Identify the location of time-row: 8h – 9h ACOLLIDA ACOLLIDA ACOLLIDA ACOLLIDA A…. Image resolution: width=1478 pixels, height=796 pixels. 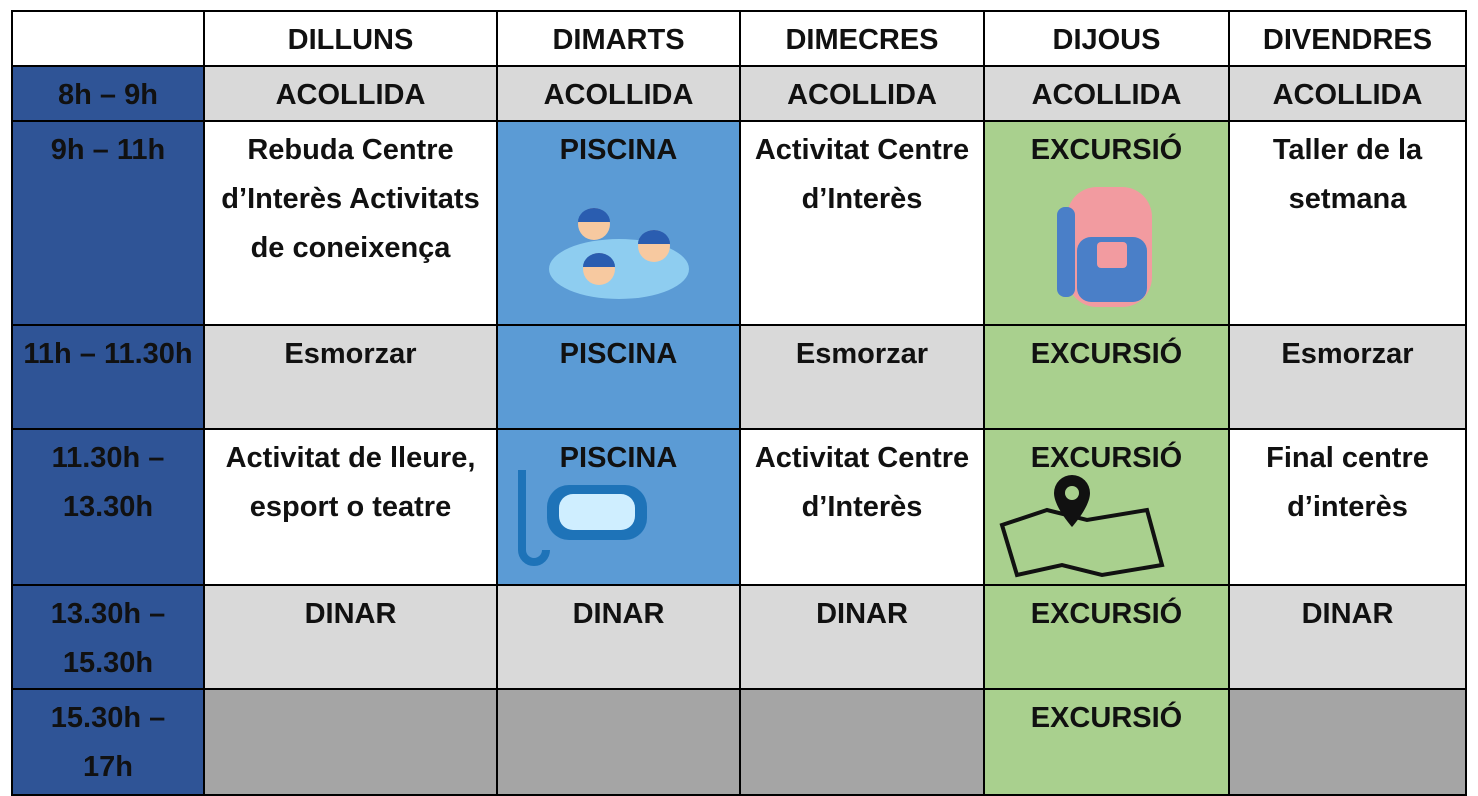
(739, 93).